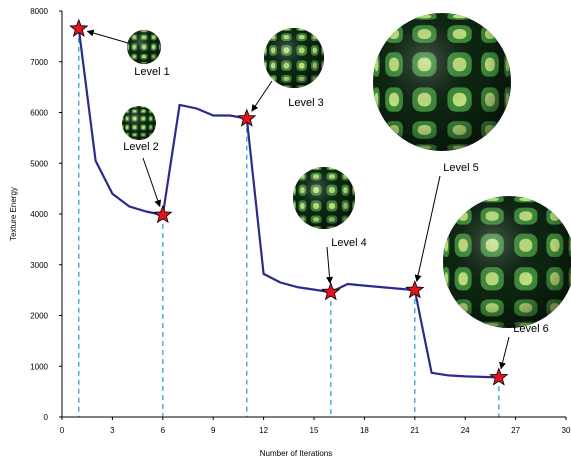 Image resolution: width=571 pixels, height=461 pixels. What do you see at coordinates (213, 430) in the screenshot?
I see `x-tick-label: 9` at bounding box center [213, 430].